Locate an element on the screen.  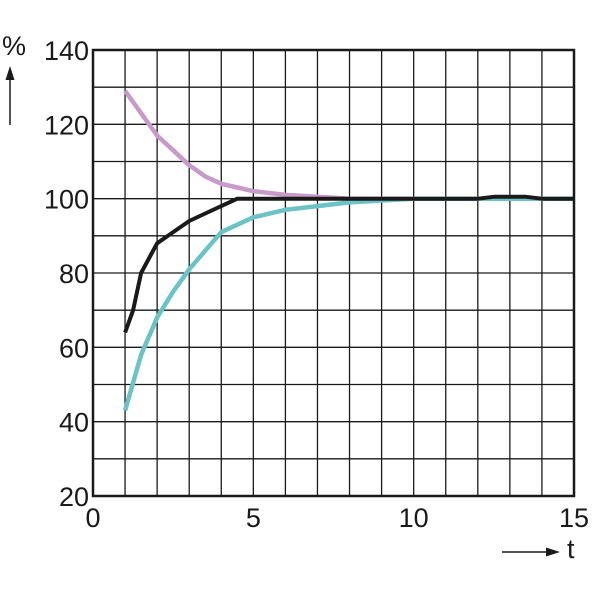
x-axis-label: t is located at coordinates (571, 549).